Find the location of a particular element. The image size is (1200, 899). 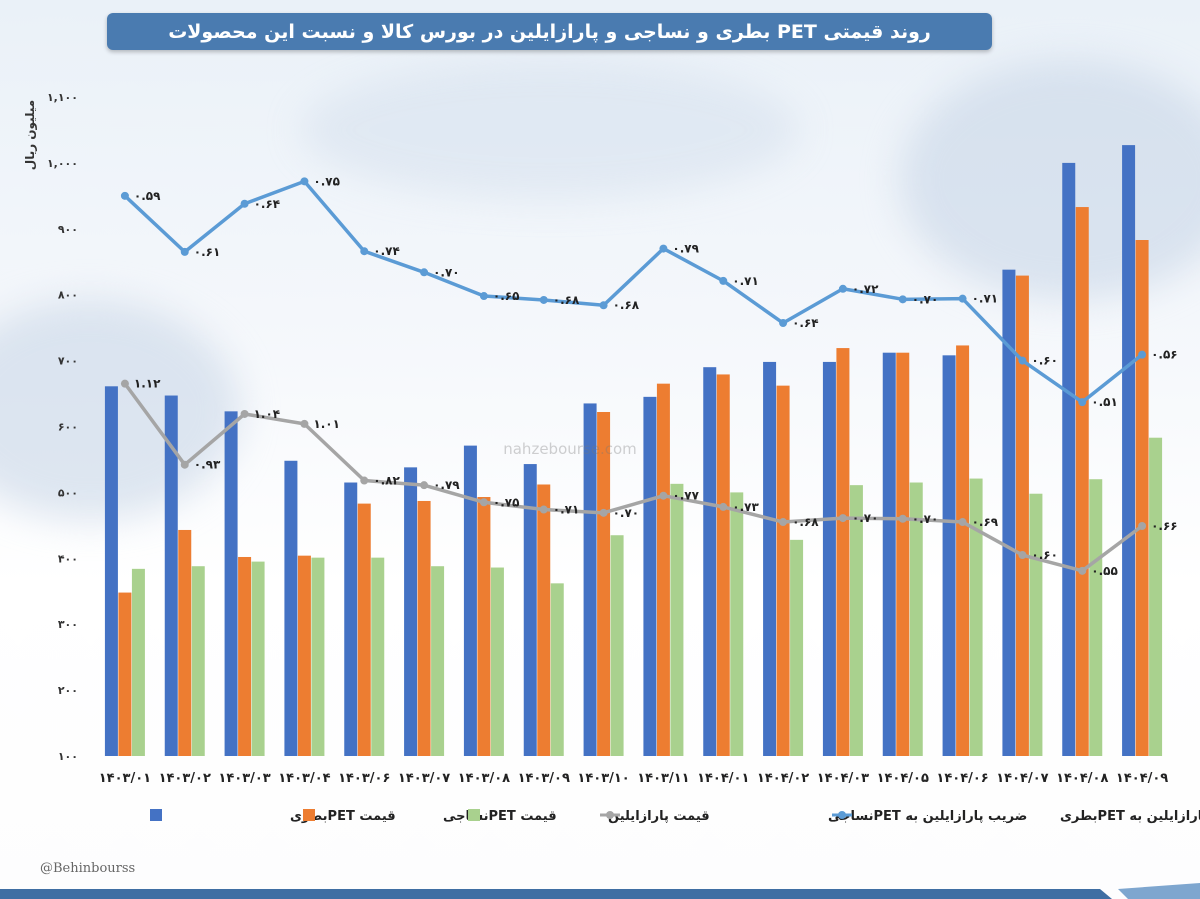

data-label: ۰.۶۱ is located at coordinates (207, 252).